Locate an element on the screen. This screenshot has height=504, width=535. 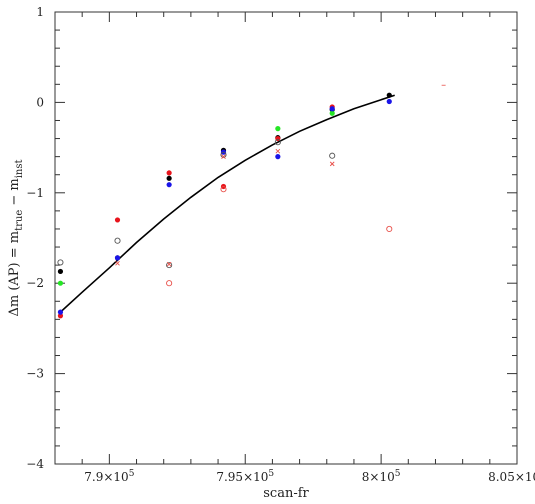
y-tick-label: 1 is located at coordinates (40, 12).